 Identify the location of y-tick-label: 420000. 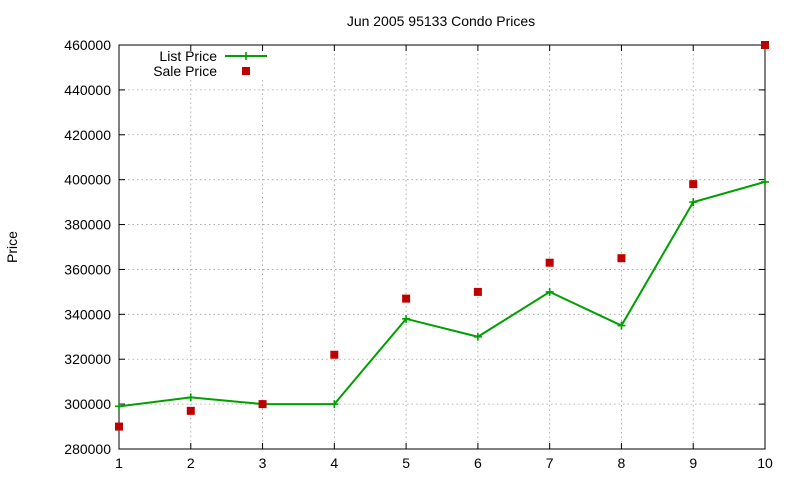
(87, 135).